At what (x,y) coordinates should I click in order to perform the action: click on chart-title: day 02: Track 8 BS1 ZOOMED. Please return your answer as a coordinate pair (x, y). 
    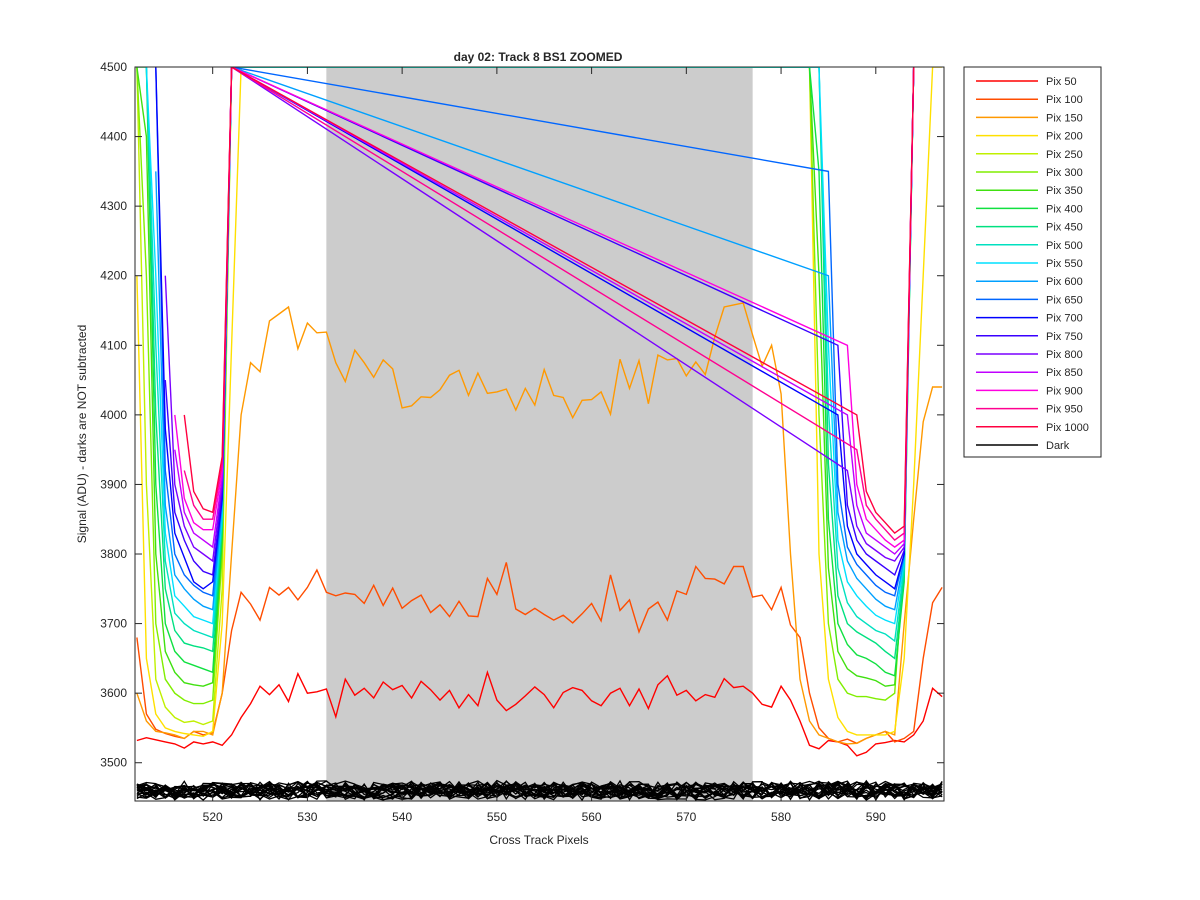
    Looking at the image, I should click on (538, 57).